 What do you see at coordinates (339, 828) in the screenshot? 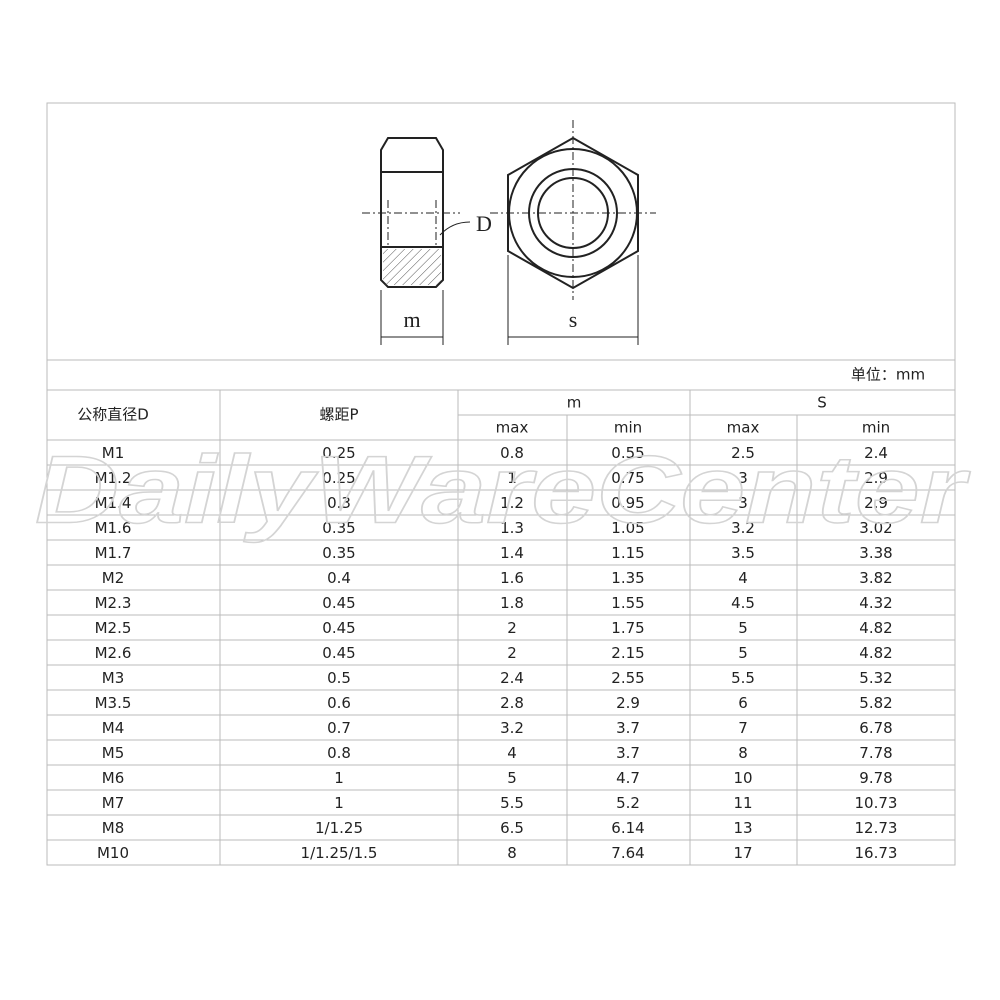
I see `table-cell: 1/1.25` at bounding box center [339, 828].